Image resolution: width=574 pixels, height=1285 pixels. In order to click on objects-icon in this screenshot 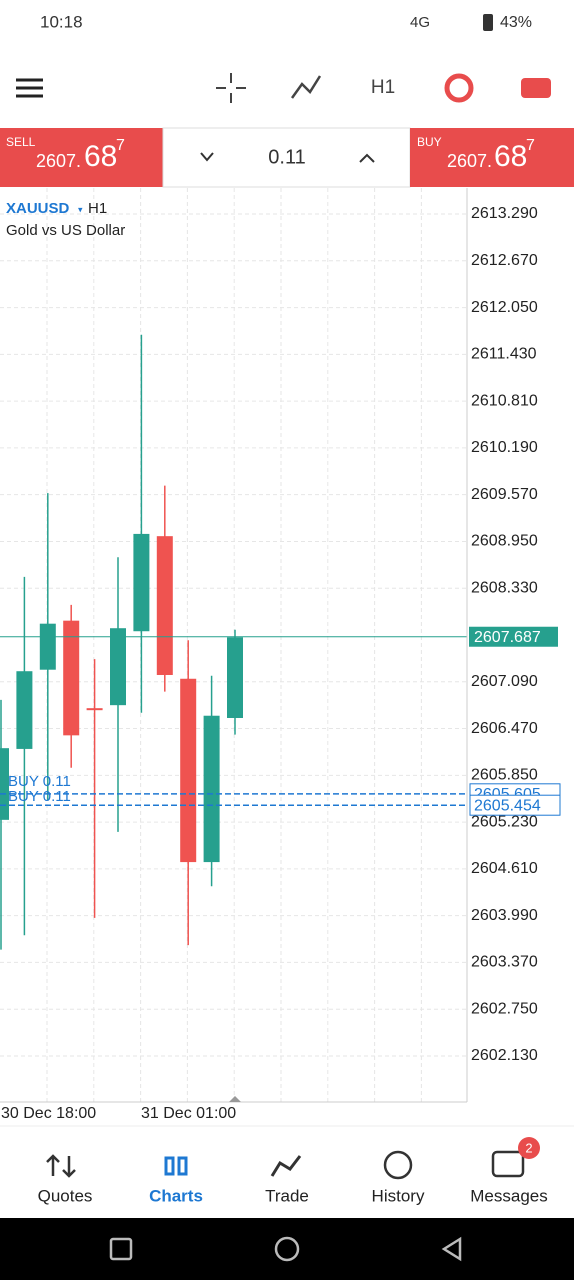, I will do `click(459, 88)`.